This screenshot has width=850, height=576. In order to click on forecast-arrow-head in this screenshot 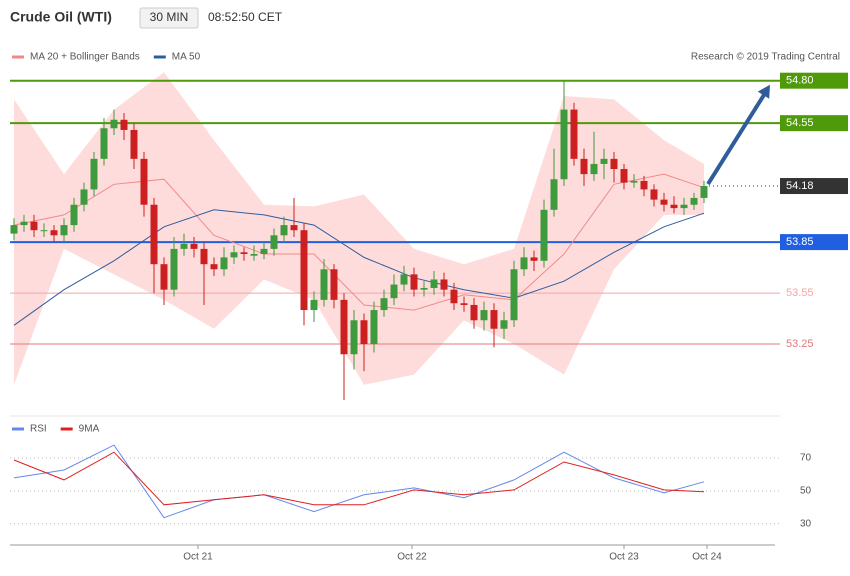, I will do `click(763, 91)`.